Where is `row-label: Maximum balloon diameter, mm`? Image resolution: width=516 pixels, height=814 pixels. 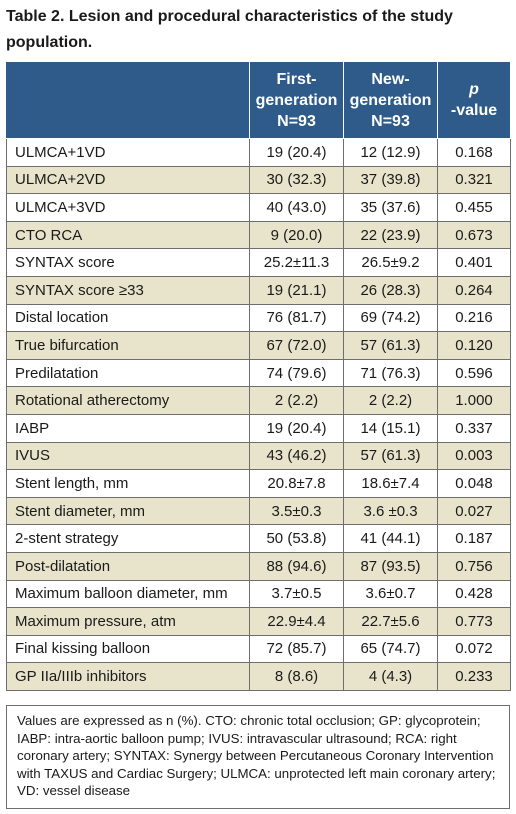 row-label: Maximum balloon diameter, mm is located at coordinates (128, 594).